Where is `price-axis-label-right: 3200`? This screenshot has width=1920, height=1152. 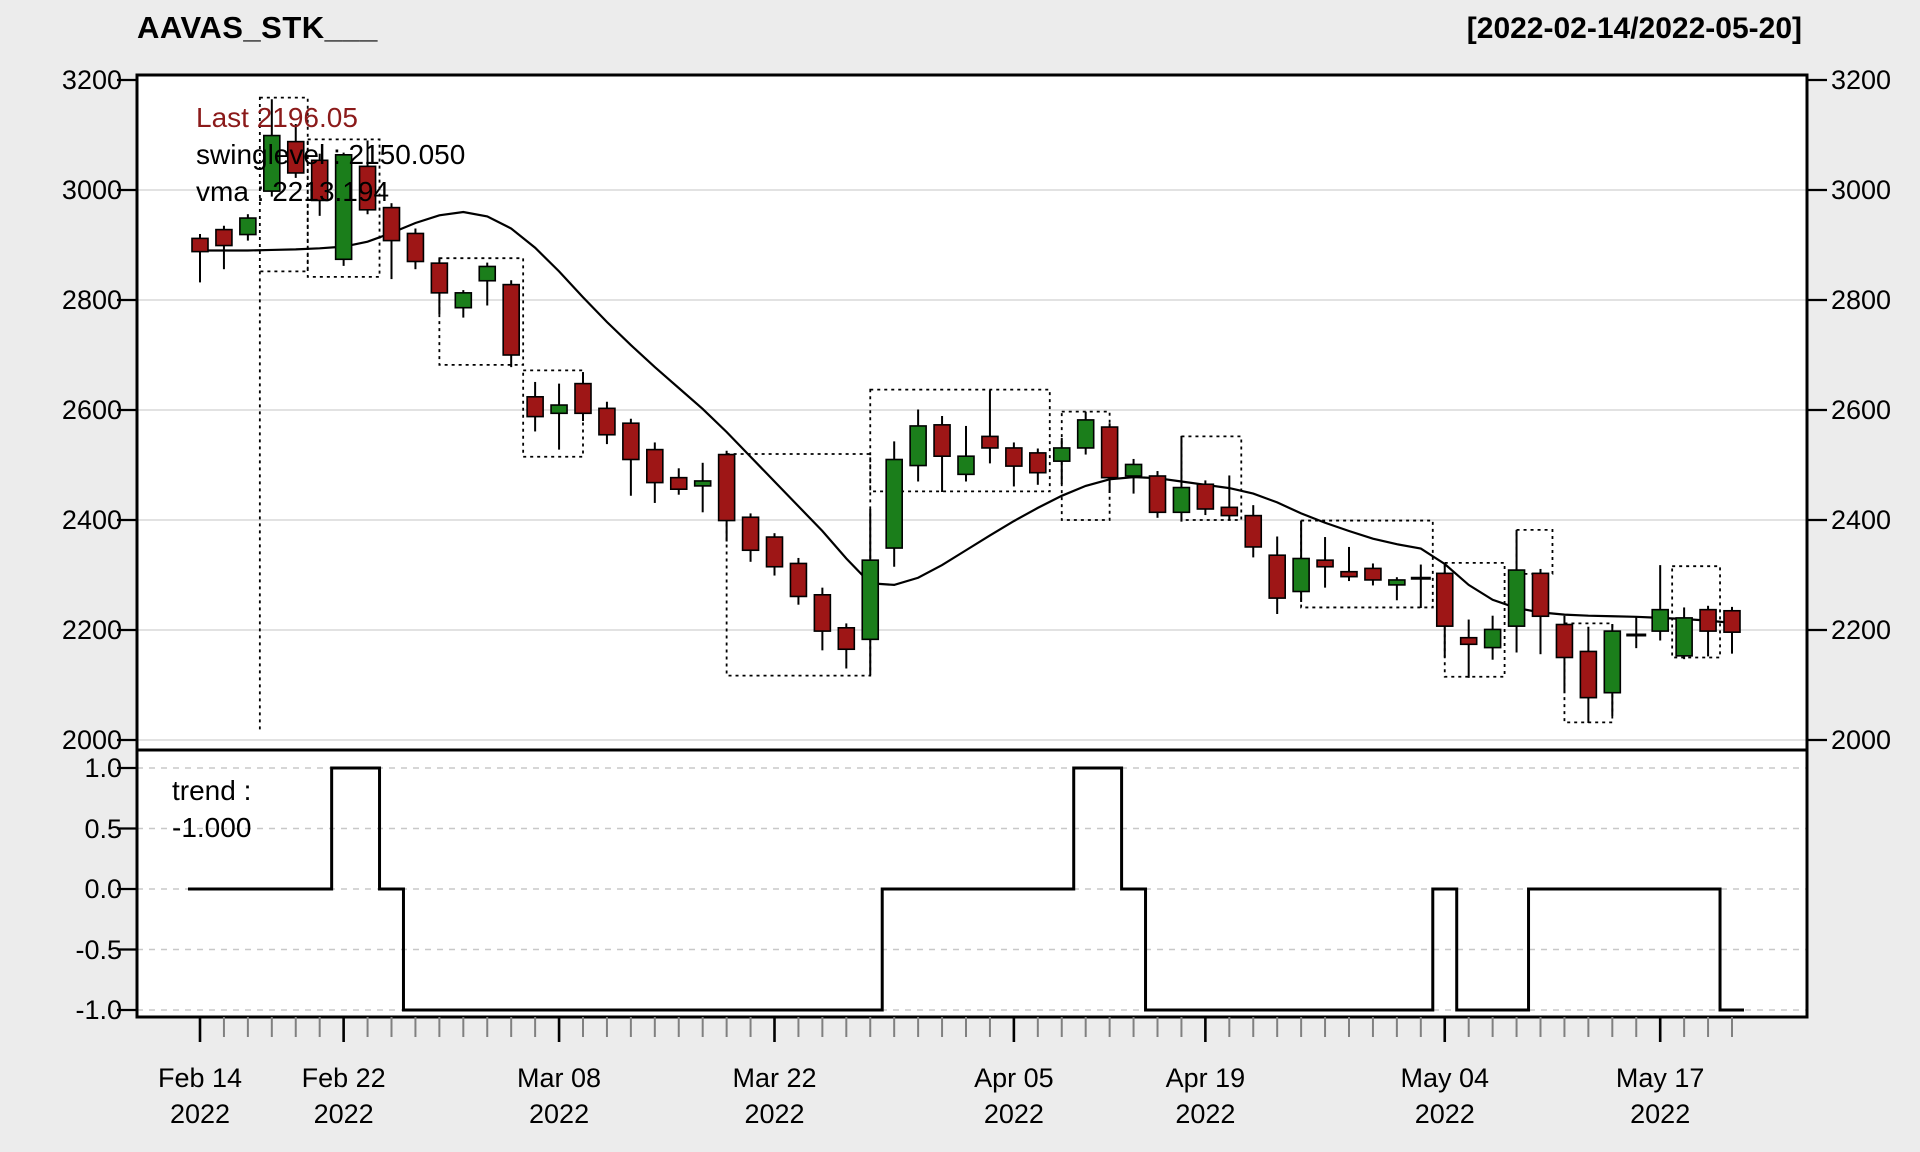 price-axis-label-right: 3200 is located at coordinates (1861, 80).